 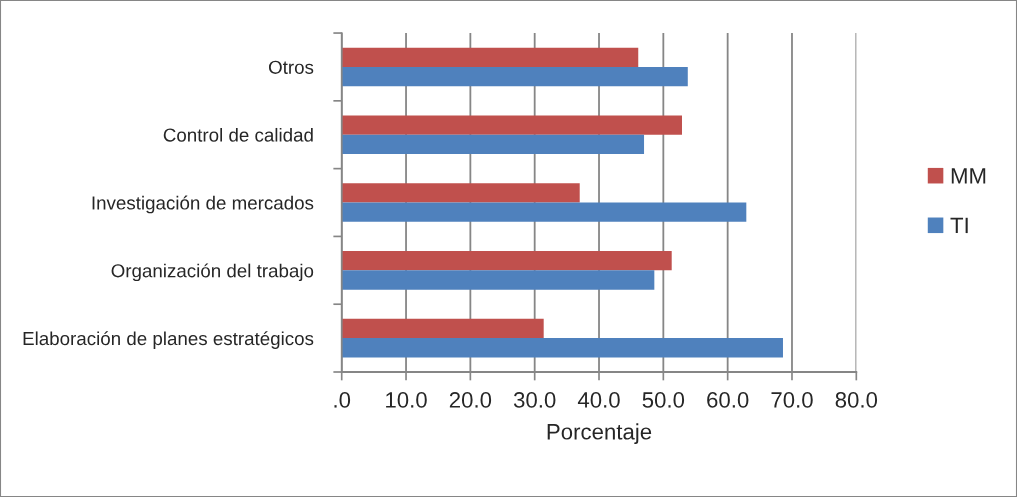 I want to click on x-tick-label: 70.0, so click(x=792, y=400).